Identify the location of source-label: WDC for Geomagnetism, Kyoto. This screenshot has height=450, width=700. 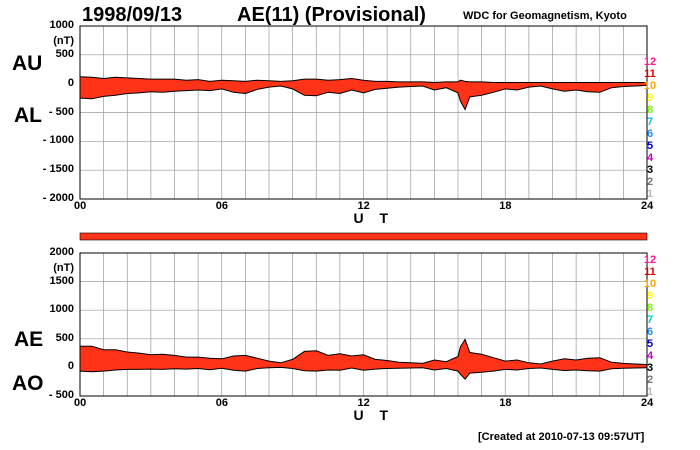
(545, 16).